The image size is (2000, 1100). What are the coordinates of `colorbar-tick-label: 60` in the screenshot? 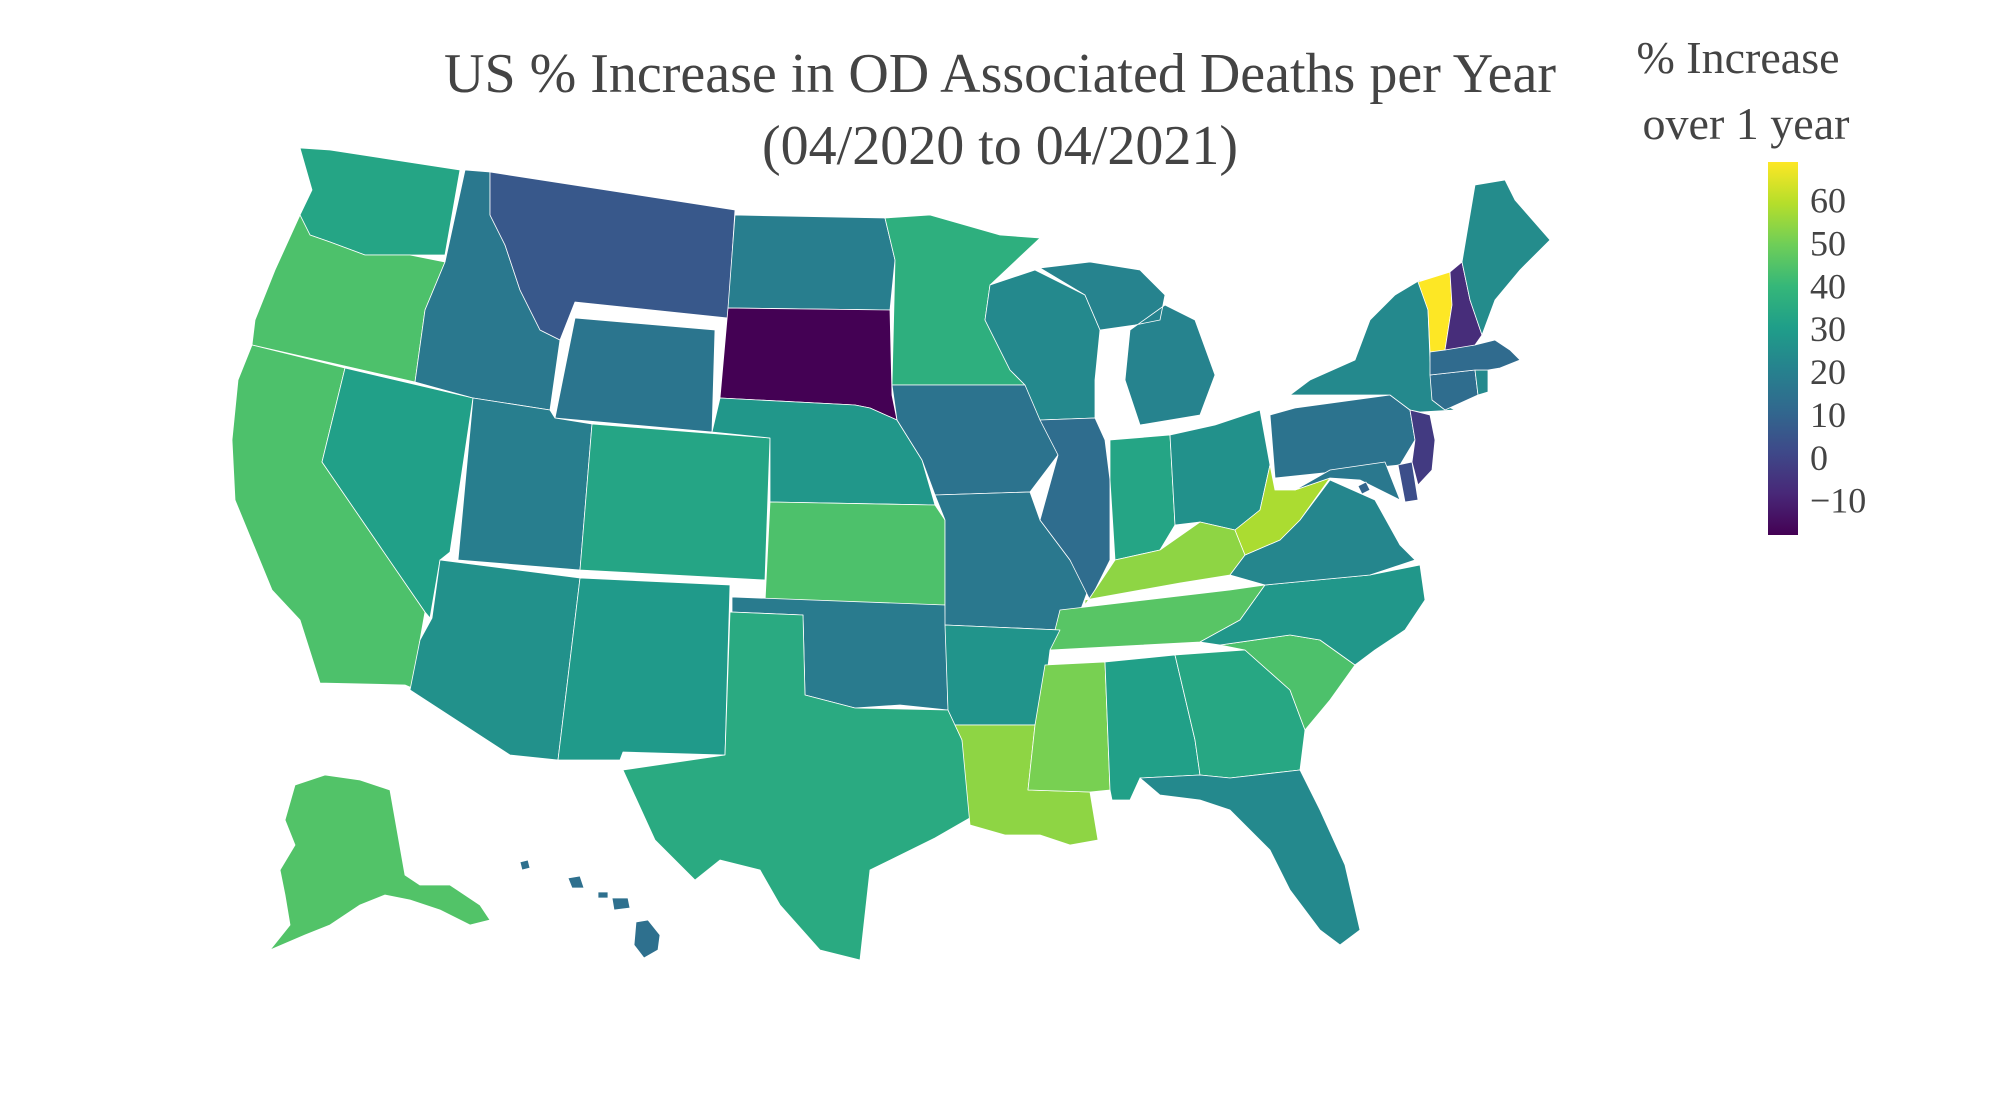 It's located at (1828, 201).